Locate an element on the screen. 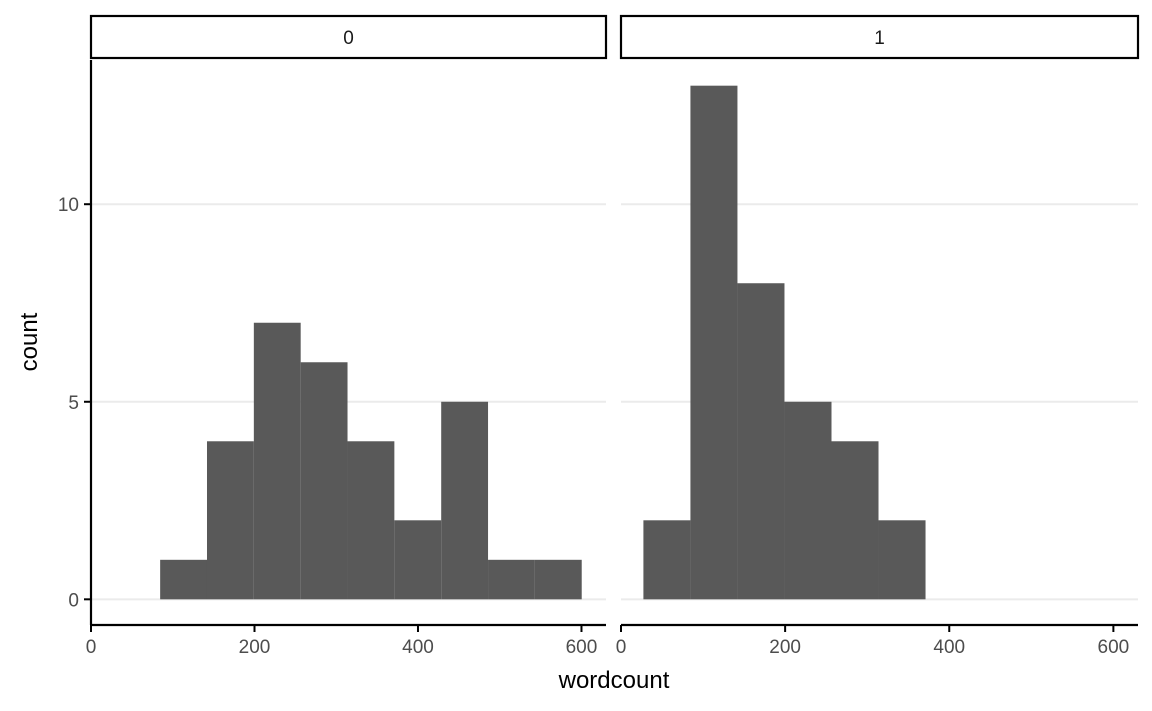  y-tick-label: 5 is located at coordinates (73, 403).